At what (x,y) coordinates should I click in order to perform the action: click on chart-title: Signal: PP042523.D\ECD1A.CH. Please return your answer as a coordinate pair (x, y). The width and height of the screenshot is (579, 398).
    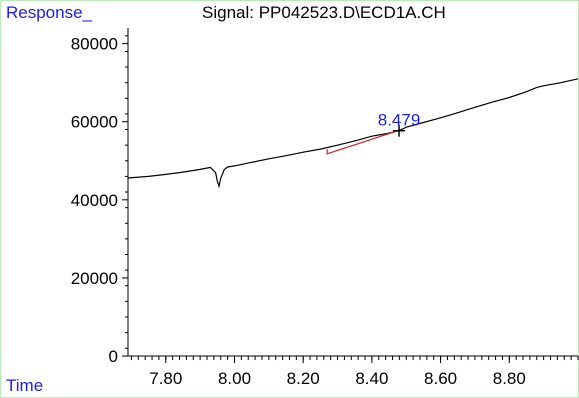
    Looking at the image, I should click on (324, 12).